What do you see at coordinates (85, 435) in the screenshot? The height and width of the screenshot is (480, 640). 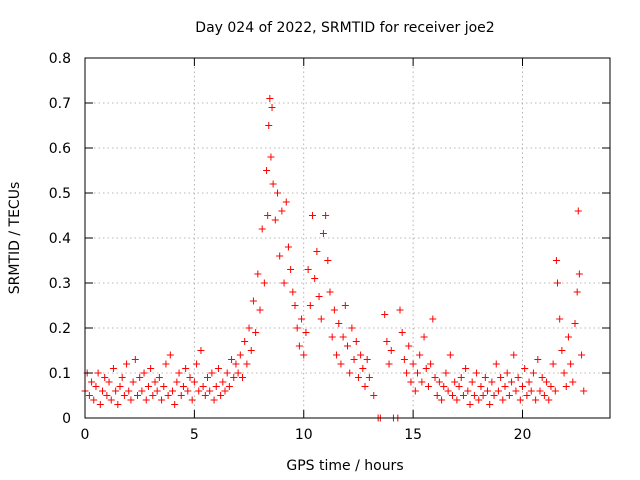 I see `x-tick-label: 0` at bounding box center [85, 435].